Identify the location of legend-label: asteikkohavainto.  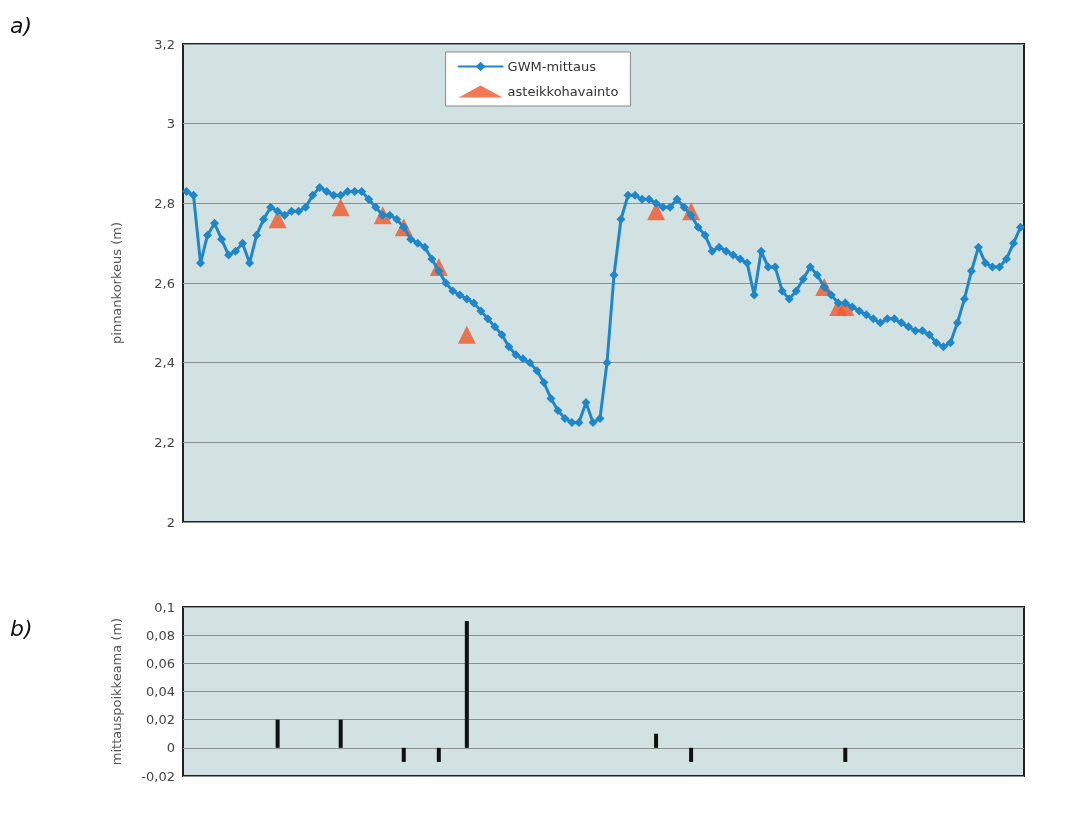
(563, 91).